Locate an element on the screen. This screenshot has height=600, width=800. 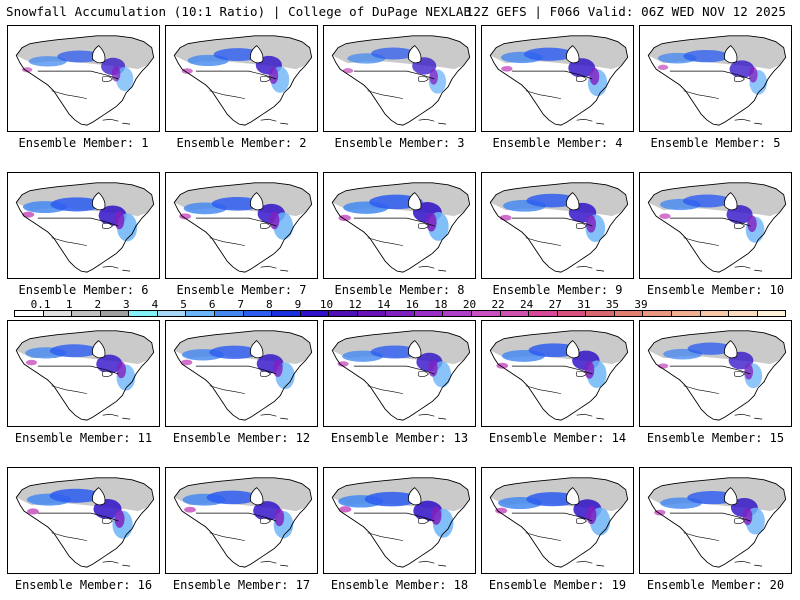
ensemble-member-label: Ensemble Member: 17 is located at coordinates (241, 585).